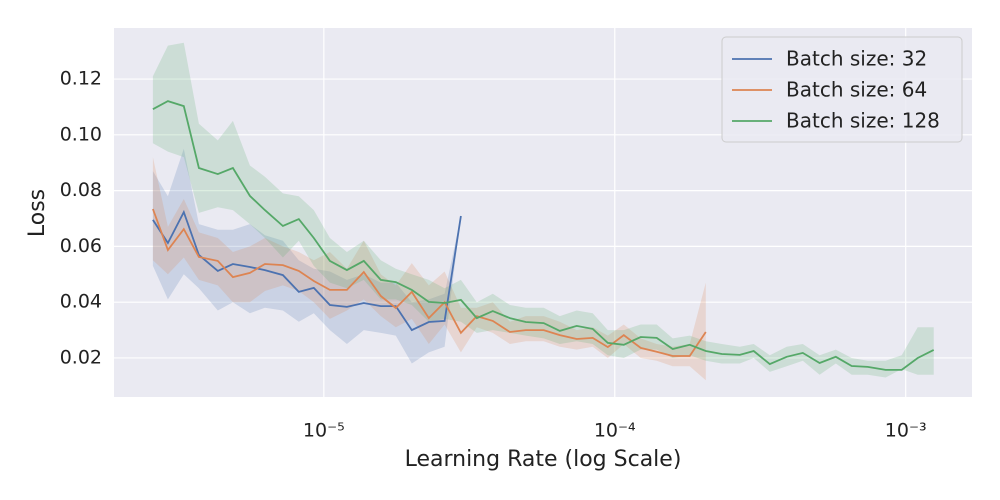  What do you see at coordinates (863, 121) in the screenshot?
I see `legend-label: Batch size: 128` at bounding box center [863, 121].